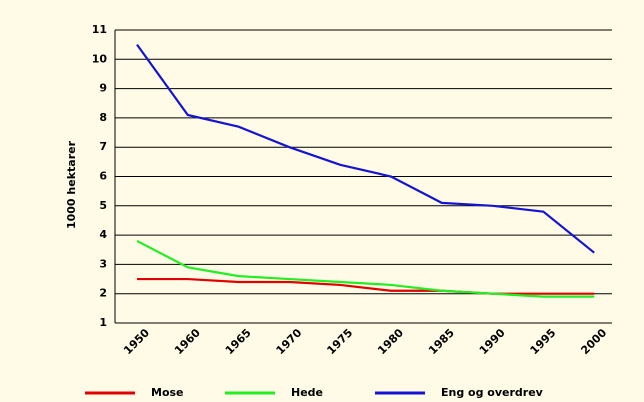 The width and height of the screenshot is (644, 402). Describe the element at coordinates (492, 392) in the screenshot. I see `legend-label: Eng og overdrev` at that location.